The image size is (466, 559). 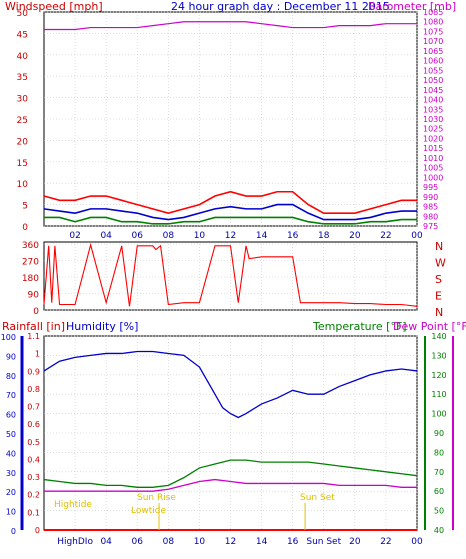 What do you see at coordinates (433, 22) in the screenshot?
I see `barometer-tick-label: 1080` at bounding box center [433, 22].